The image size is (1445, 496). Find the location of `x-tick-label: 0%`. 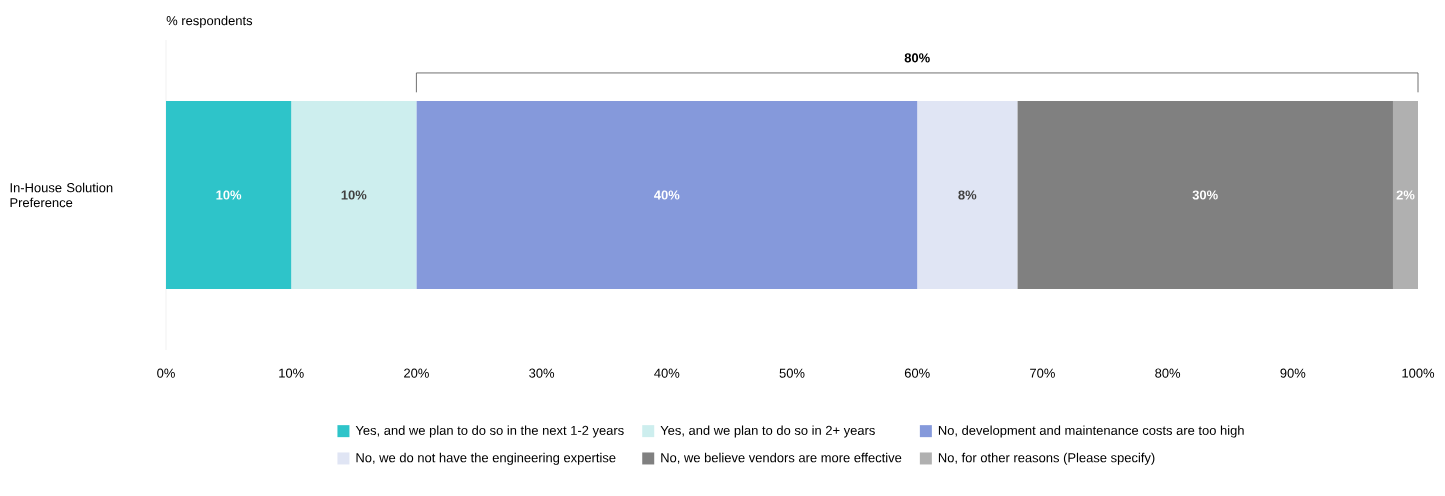

x-tick-label: 0% is located at coordinates (166, 373).